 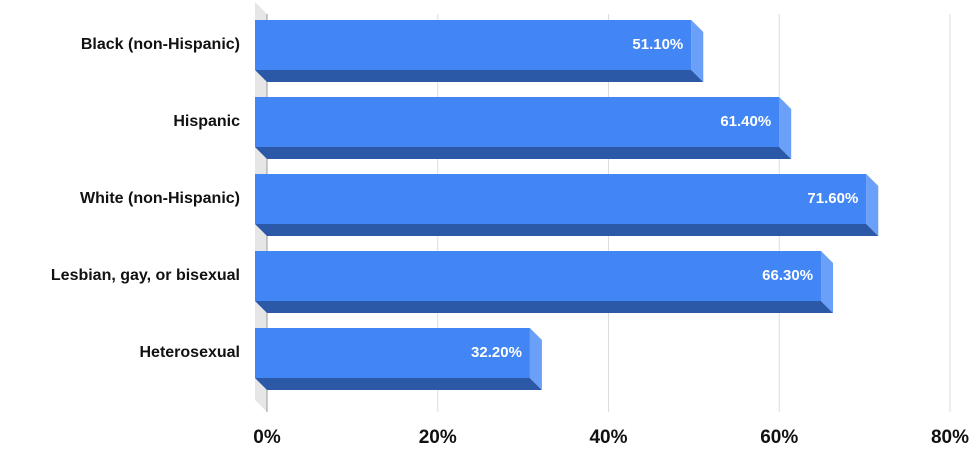 I want to click on category-label: White (non-Hispanic), so click(x=160, y=198).